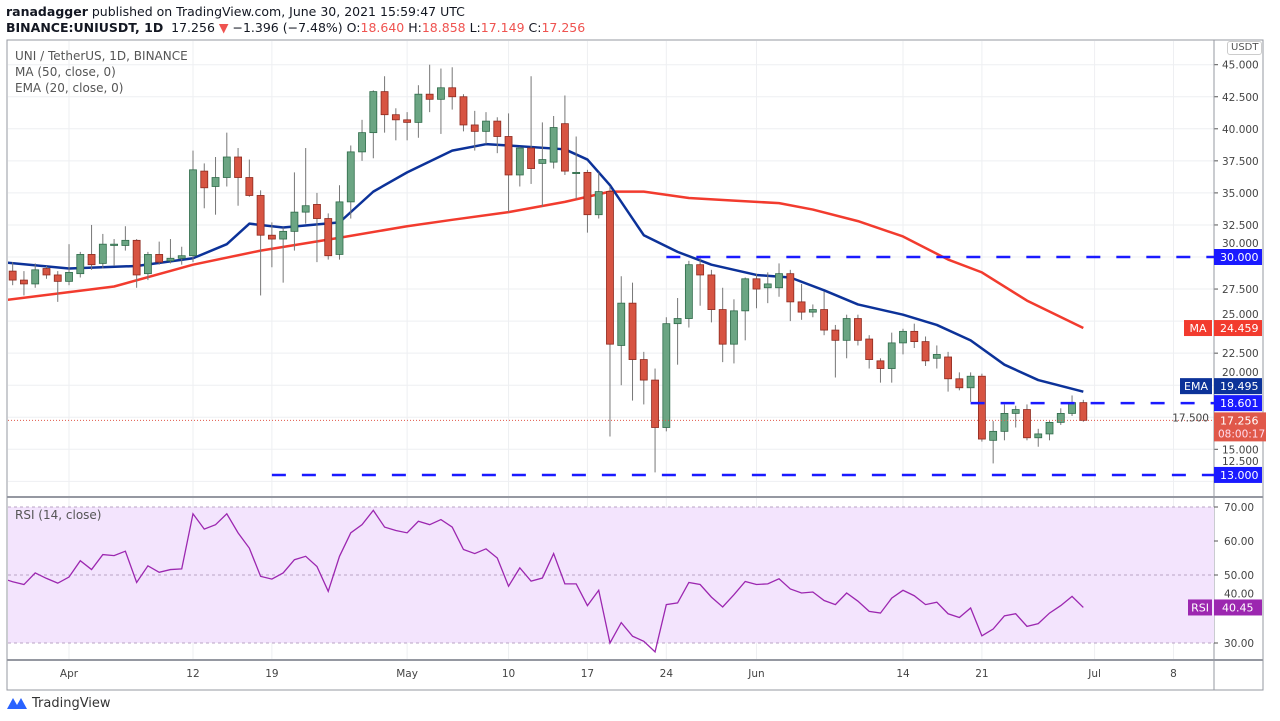 The image size is (1280, 721). I want to click on last-price: 17.256, so click(193, 27).